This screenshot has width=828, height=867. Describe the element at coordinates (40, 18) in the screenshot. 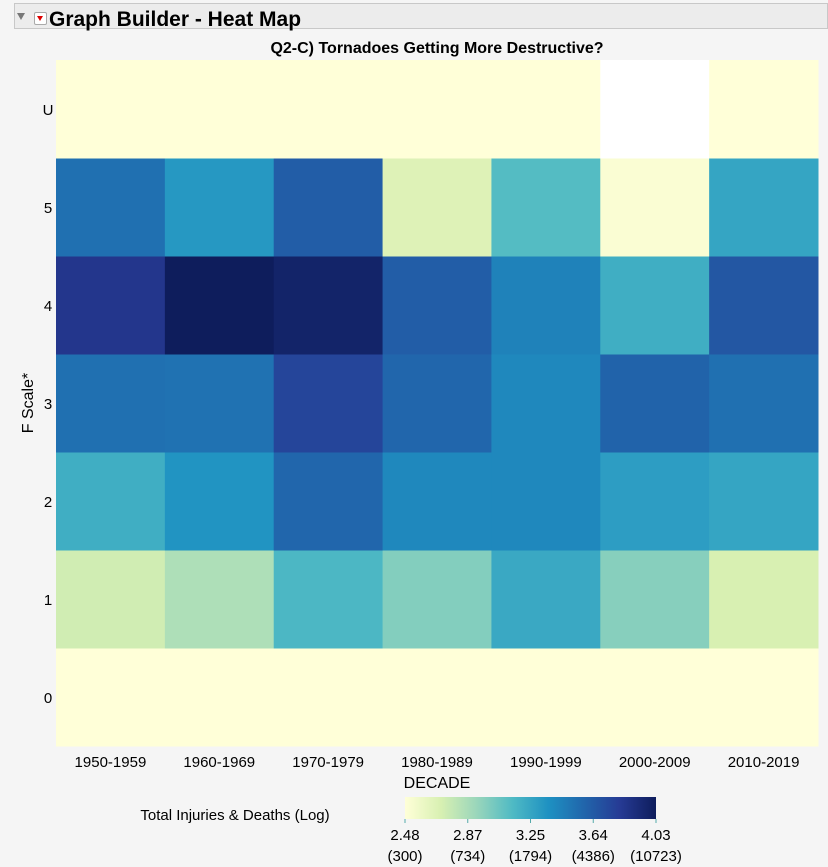

I see `red-triangle-menu-icon` at that location.